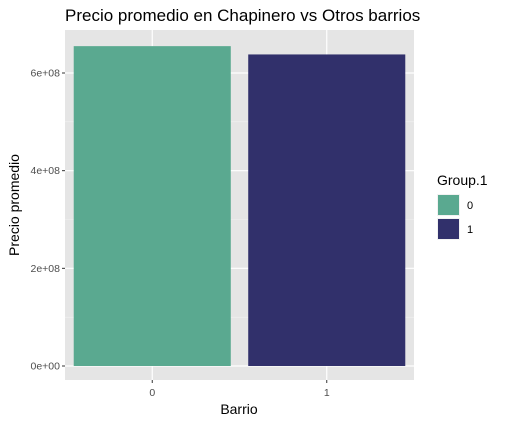 Image resolution: width=505 pixels, height=423 pixels. Describe the element at coordinates (470, 230) in the screenshot. I see `legend-label: 1` at that location.